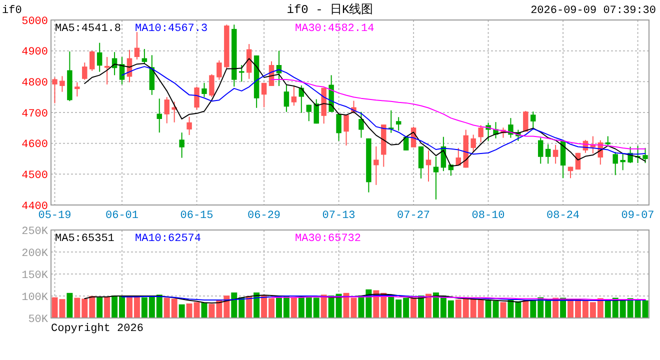  Describe the element at coordinates (328, 239) in the screenshot. I see `text: MA30:65732` at that location.